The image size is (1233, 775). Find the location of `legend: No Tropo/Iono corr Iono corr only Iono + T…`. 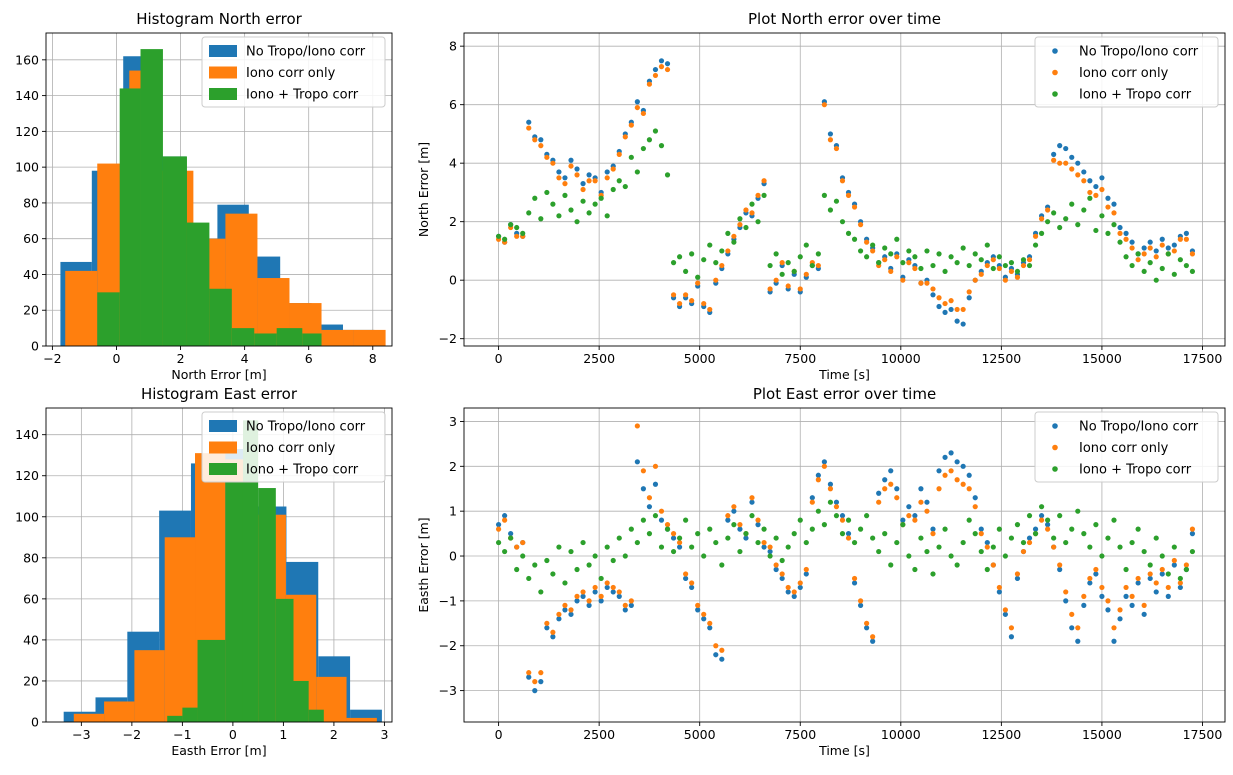

legend: No Tropo/Iono corr Iono corr only Iono + T… is located at coordinates (1126, 72).